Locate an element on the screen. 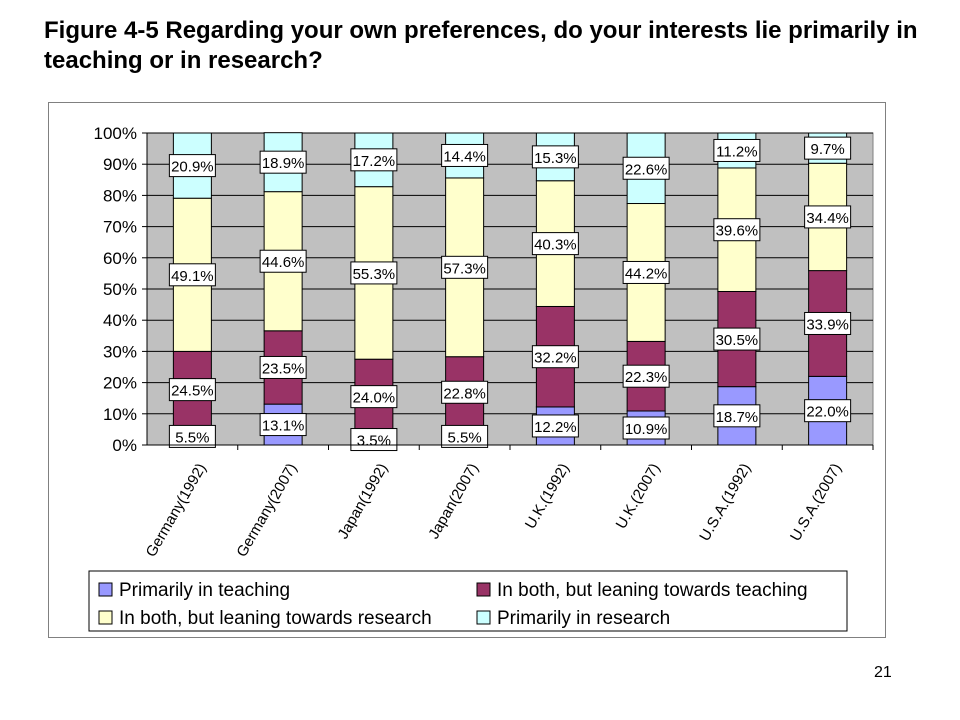 This screenshot has height=720, width=960. x-tick-label: U.K.(1992) is located at coordinates (547, 496).